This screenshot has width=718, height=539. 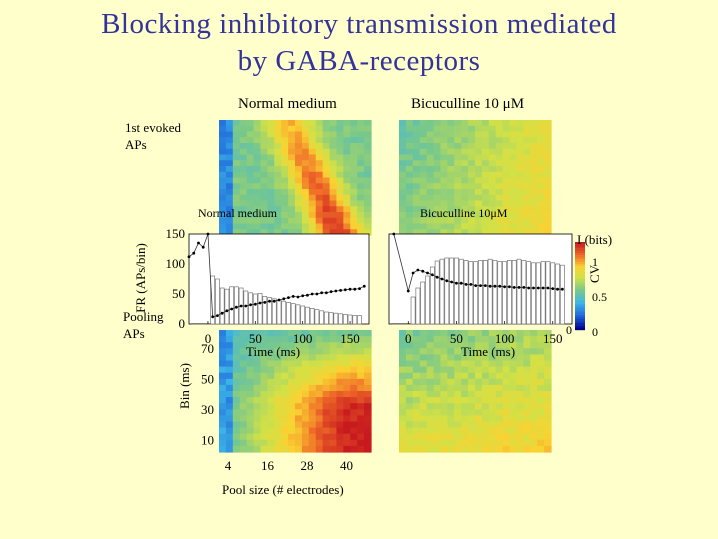 I want to click on inset-ytick-label: 50, so click(x=178, y=293).